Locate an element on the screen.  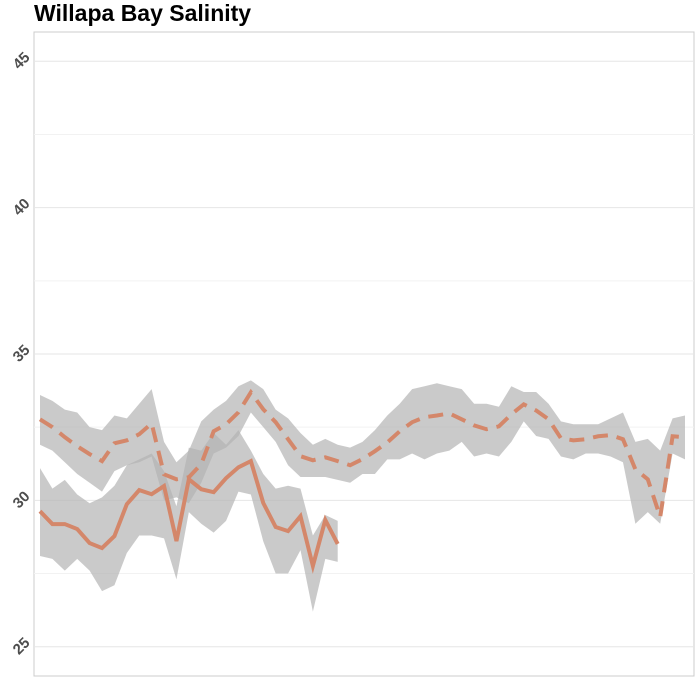
confidence-band is located at coordinates (189, 521).